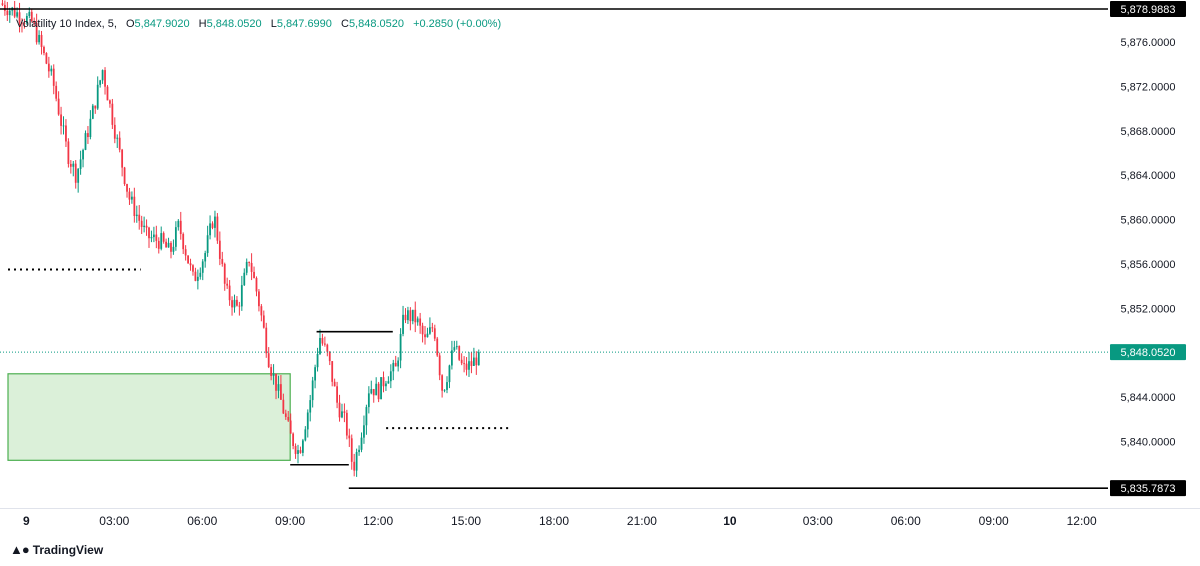  I want to click on time-tick-label: 06:00, so click(202, 521).